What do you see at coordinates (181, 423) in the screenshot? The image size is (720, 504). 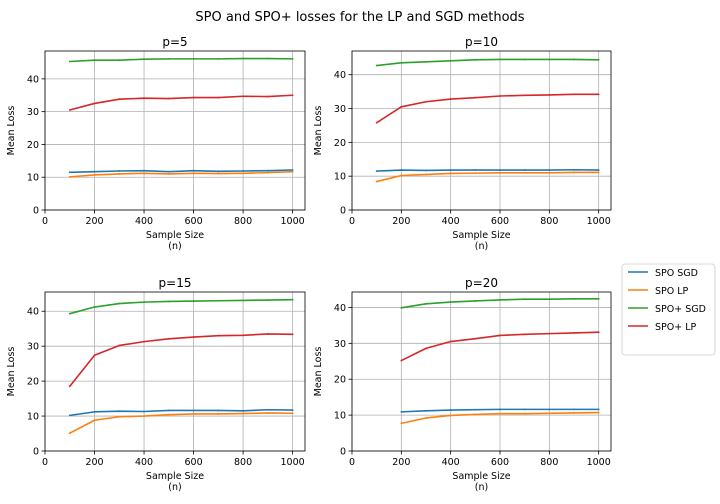 I see `series-line-spo-lp` at bounding box center [181, 423].